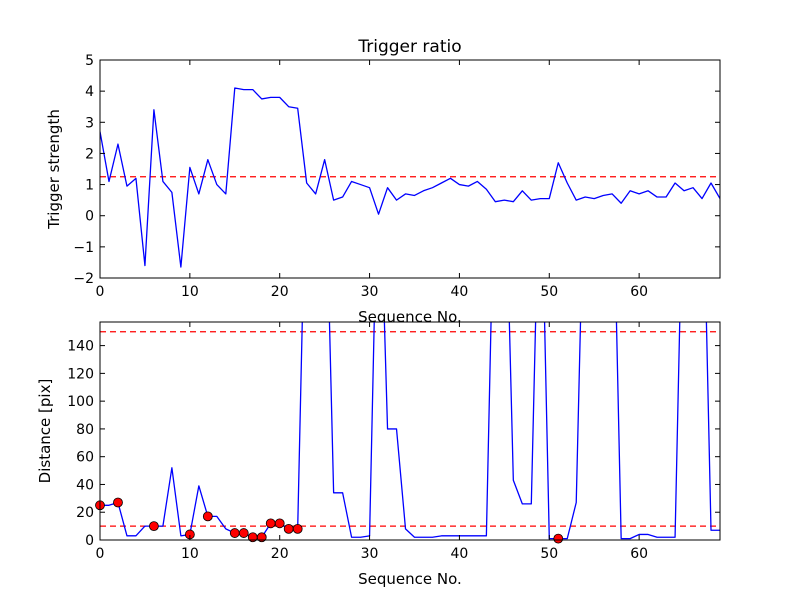  Describe the element at coordinates (409, 47) in the screenshot. I see `chart-title: Trigger ratio` at that location.